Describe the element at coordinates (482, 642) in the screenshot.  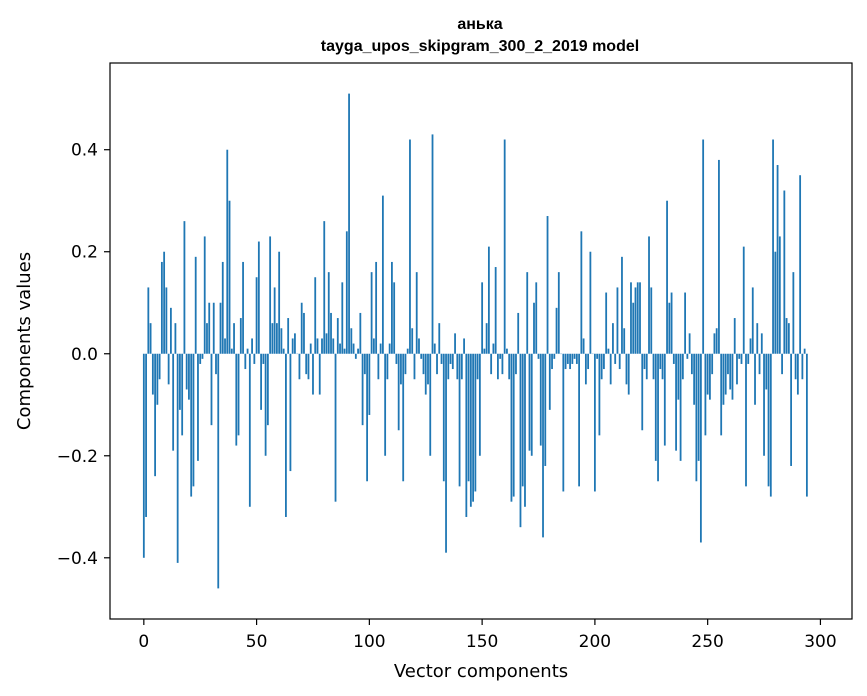
I see `x-tick-label: 150` at that location.